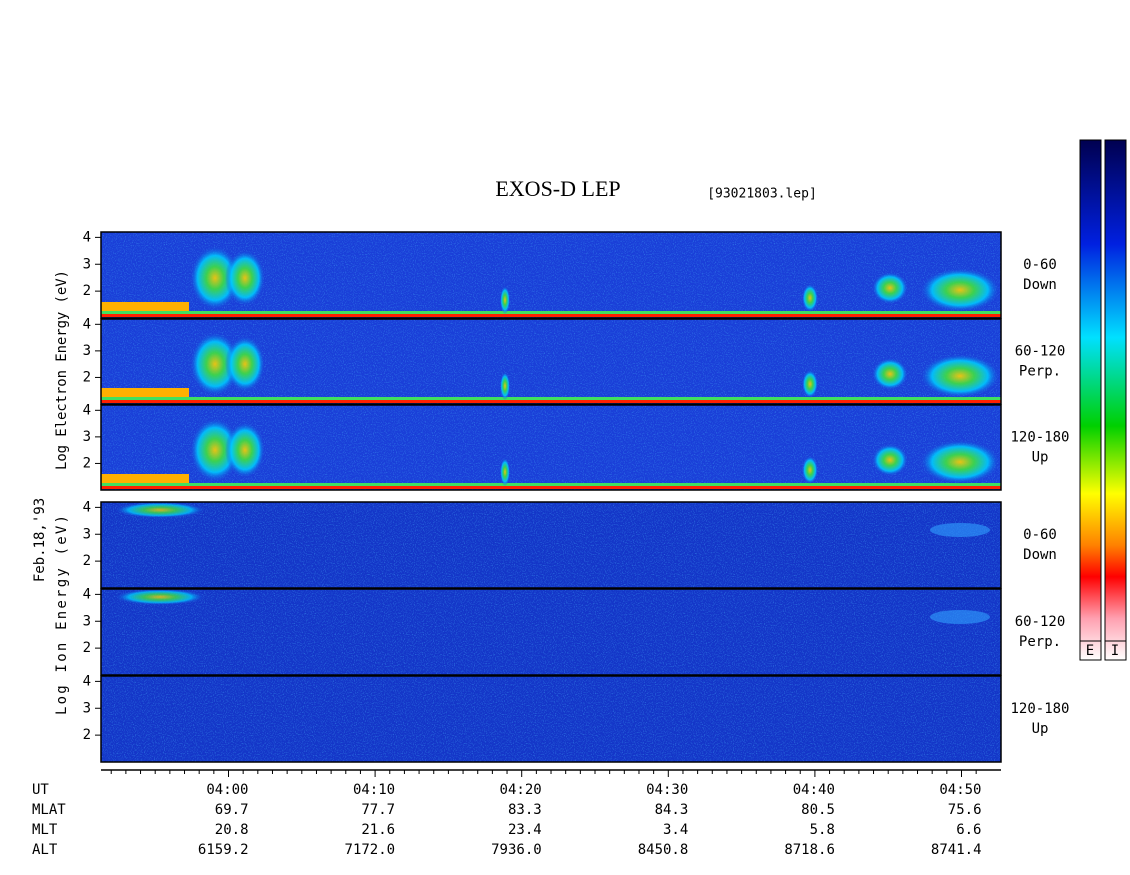 The height and width of the screenshot is (875, 1130). I want to click on axis-label: Log Electron Energy (eV), so click(62, 370).